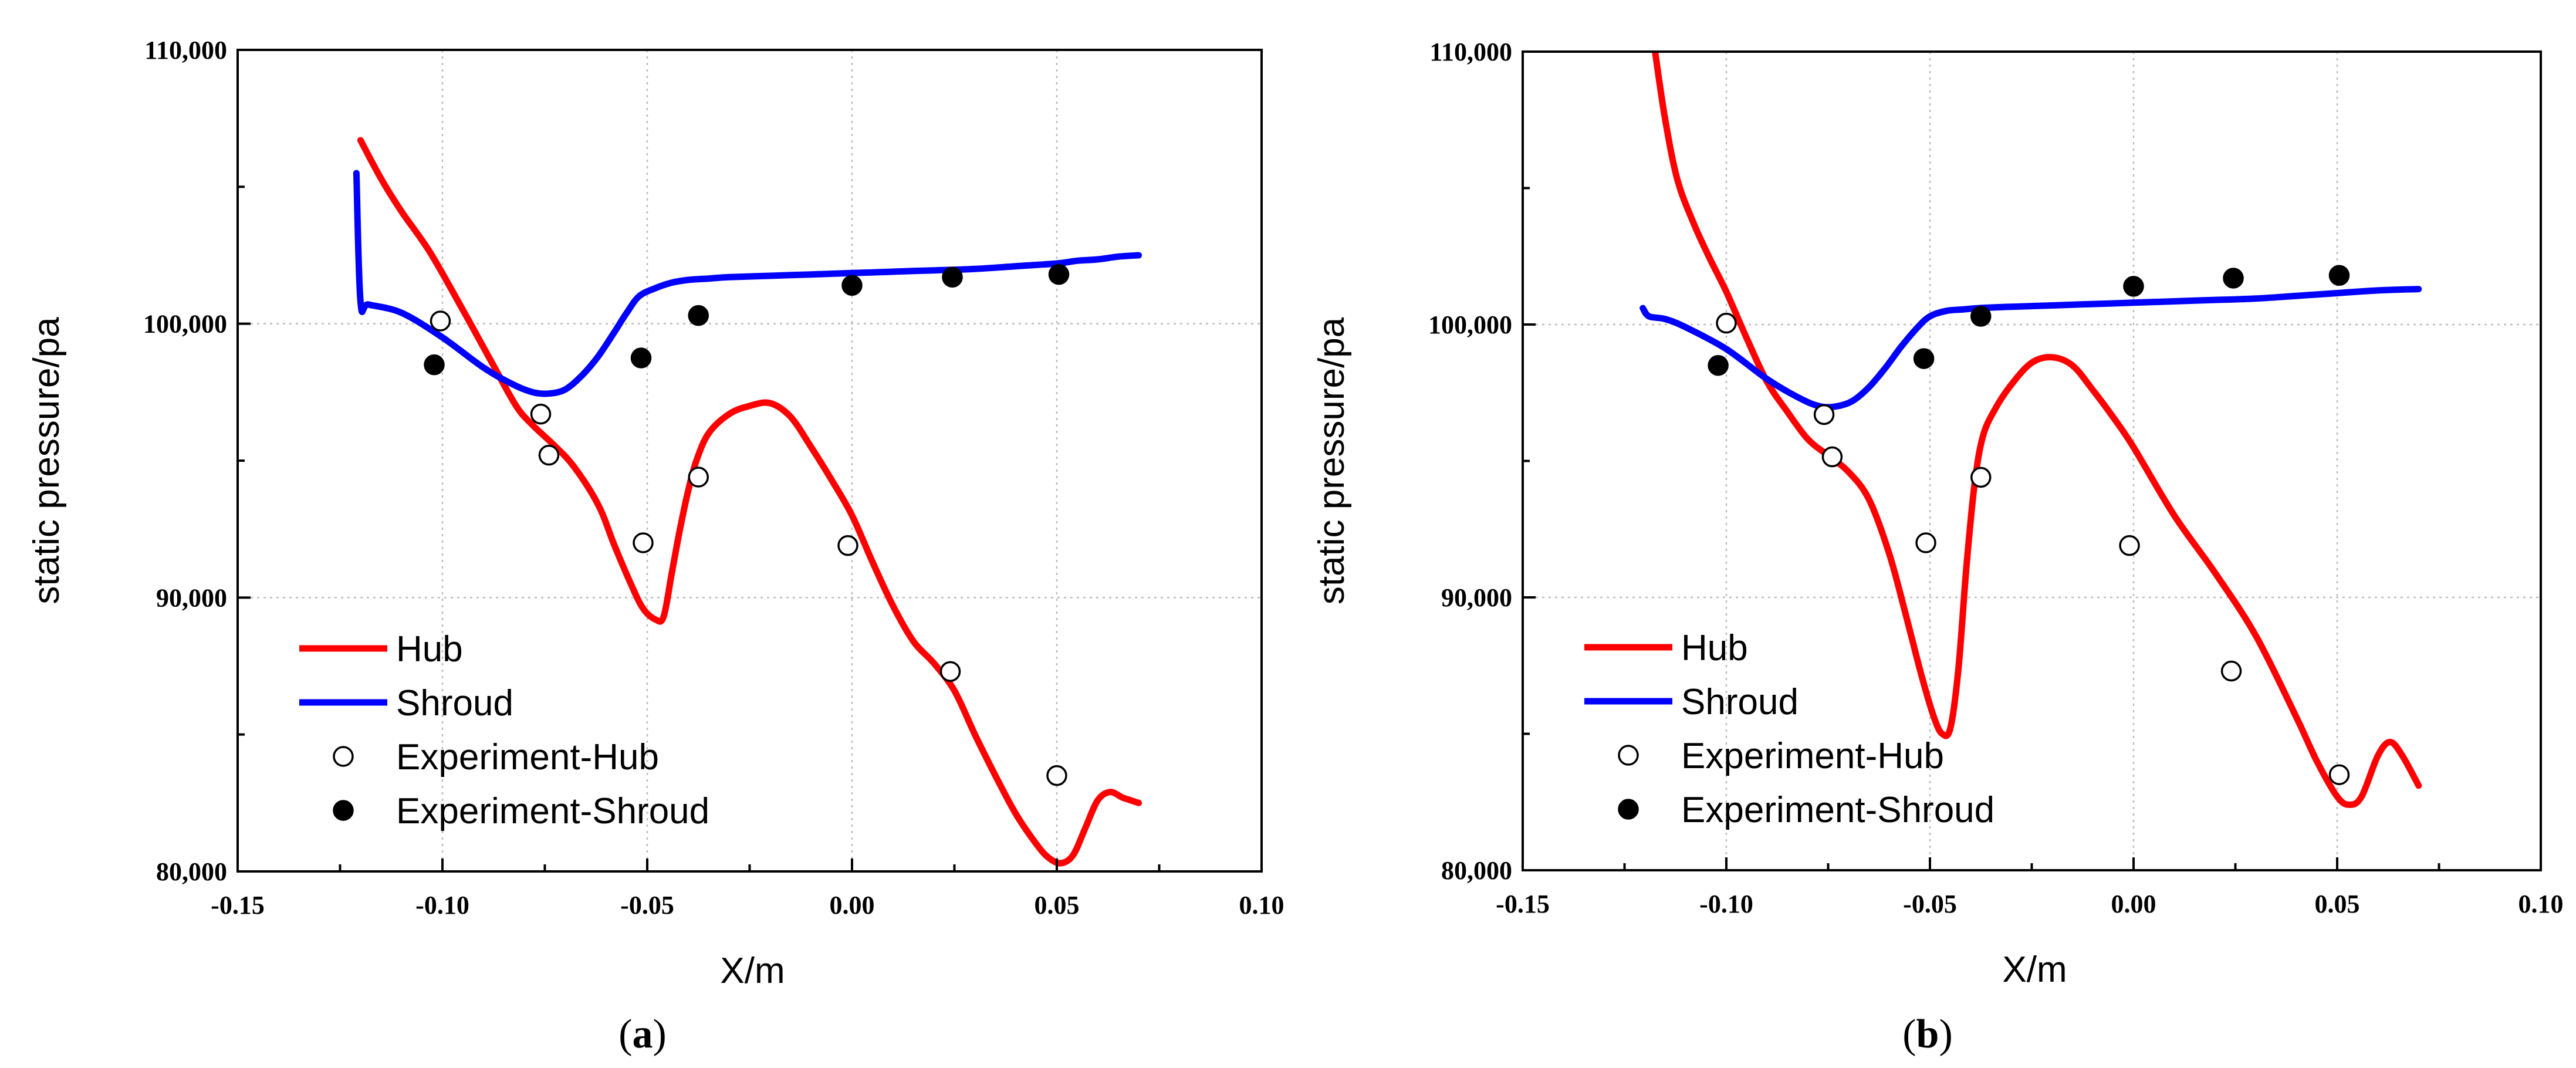  I want to click on panel-caption: (b), so click(1927, 1034).